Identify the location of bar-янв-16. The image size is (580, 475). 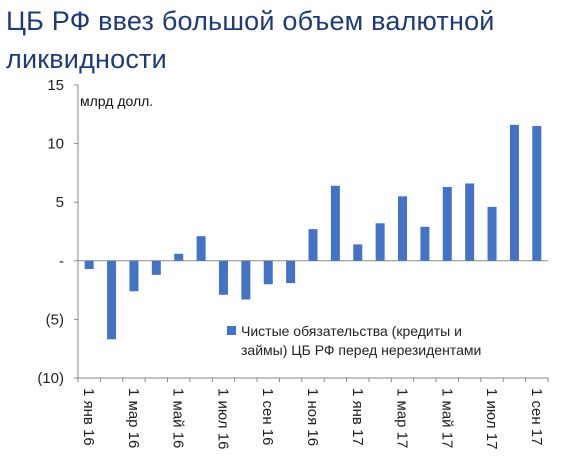
(89, 265).